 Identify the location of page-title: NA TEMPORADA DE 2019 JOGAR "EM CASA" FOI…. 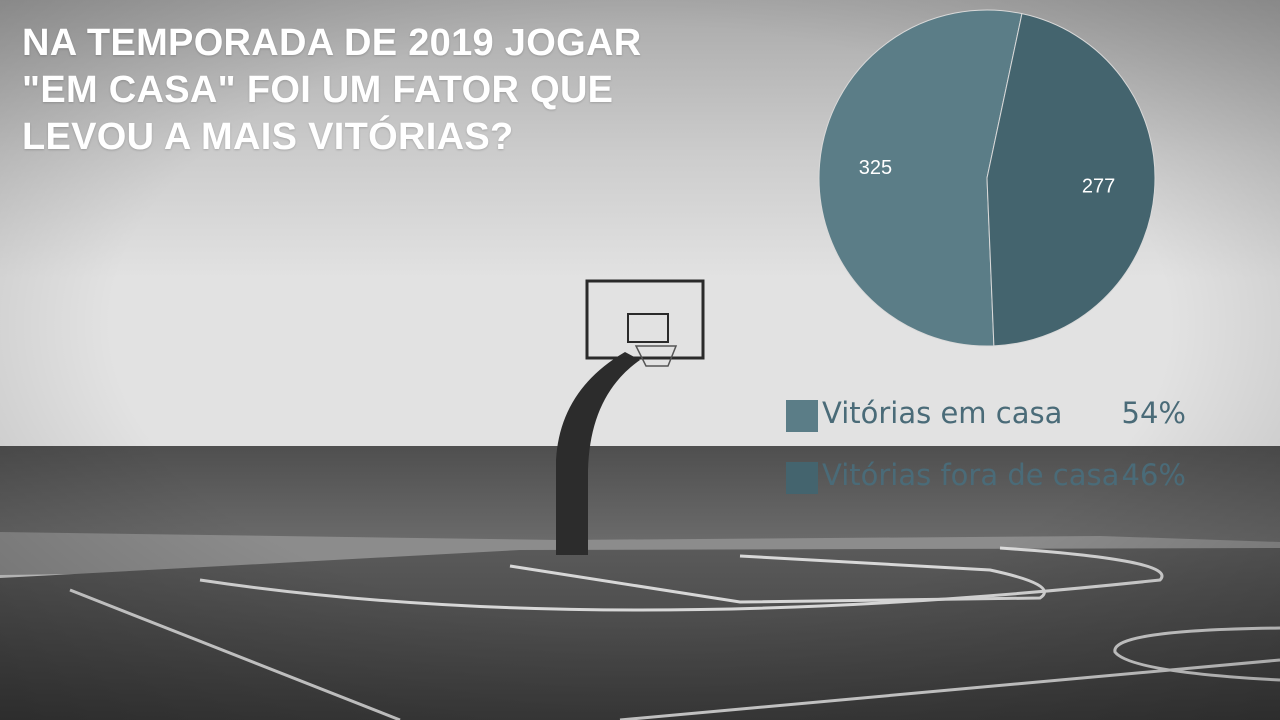
(332, 90).